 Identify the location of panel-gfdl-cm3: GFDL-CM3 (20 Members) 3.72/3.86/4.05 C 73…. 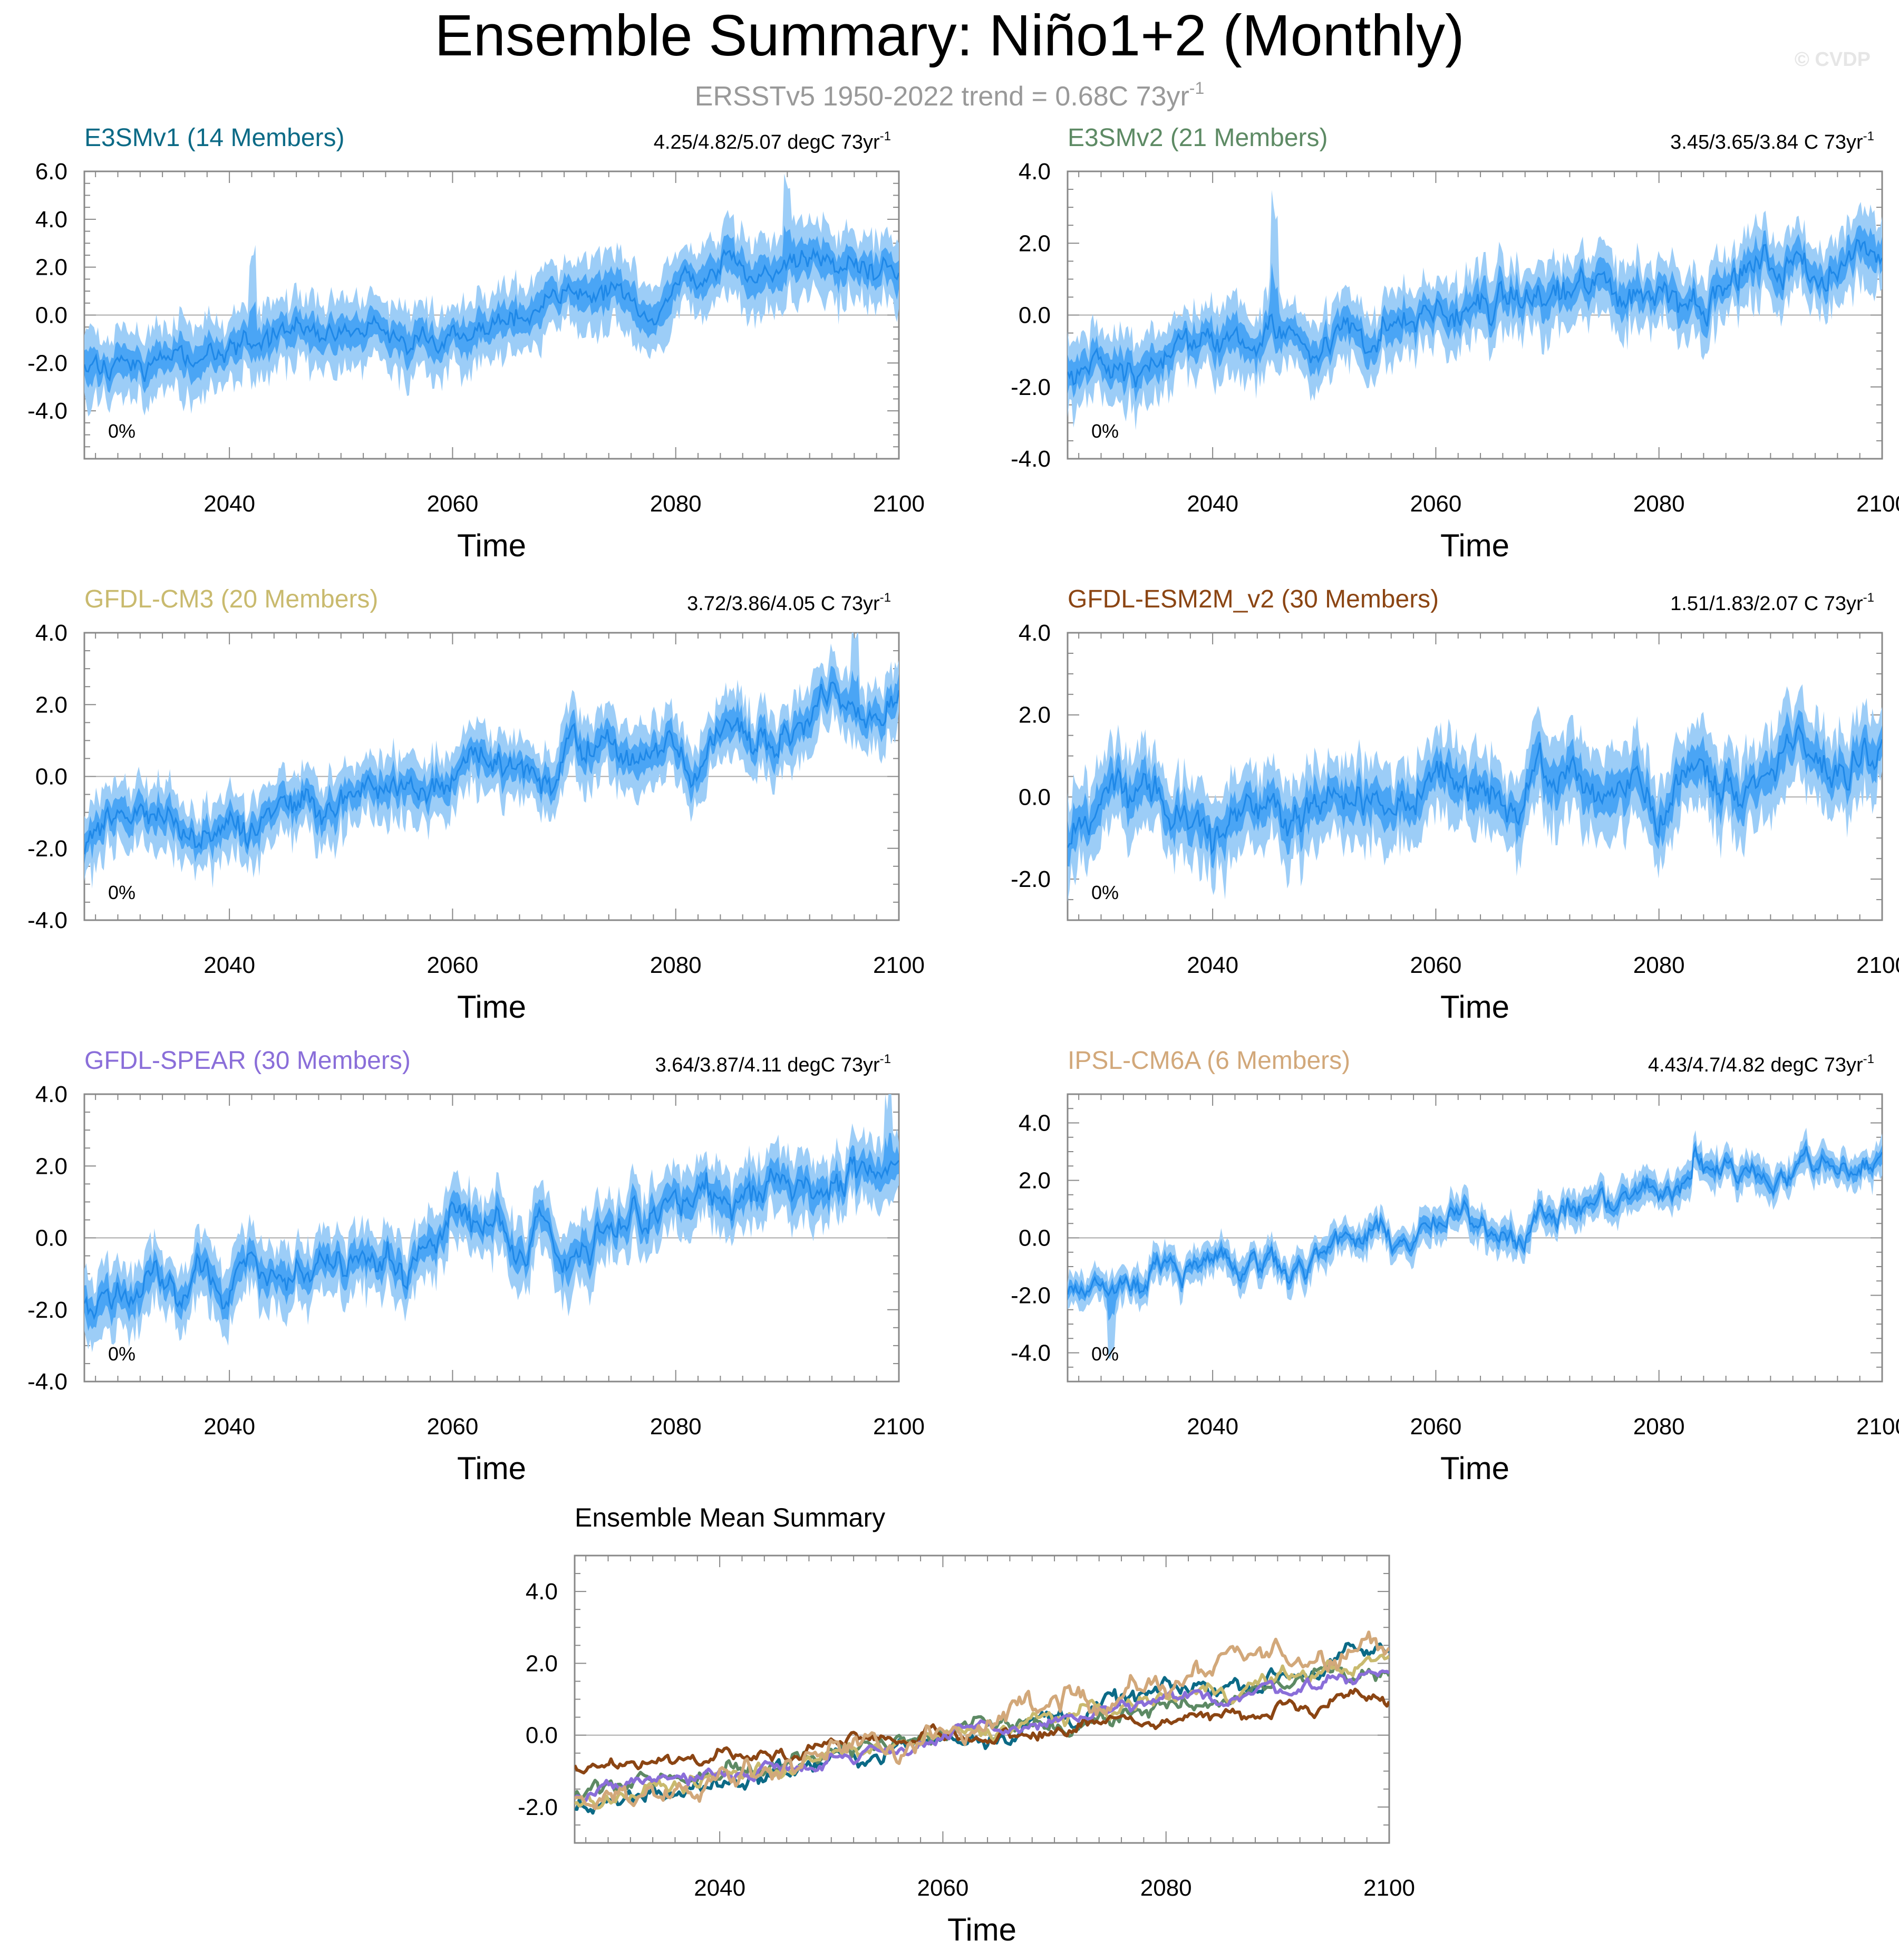
(476, 805).